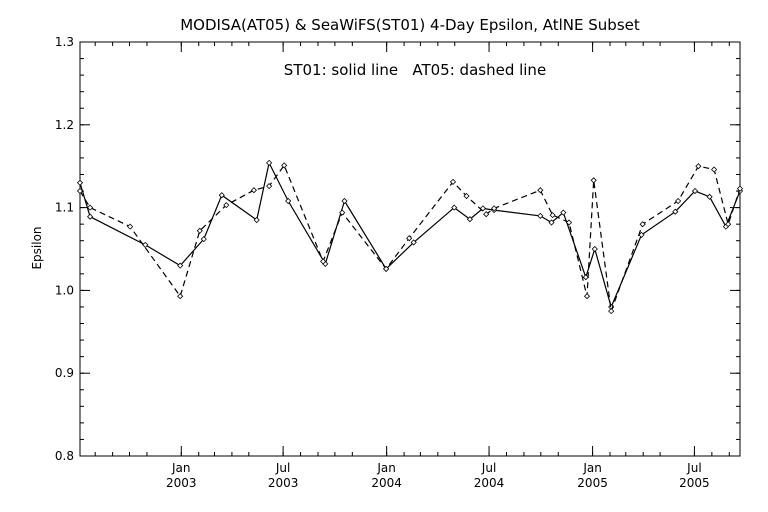 The height and width of the screenshot is (512, 768). Describe the element at coordinates (64, 42) in the screenshot. I see `y-tick-label: 1.3` at that location.